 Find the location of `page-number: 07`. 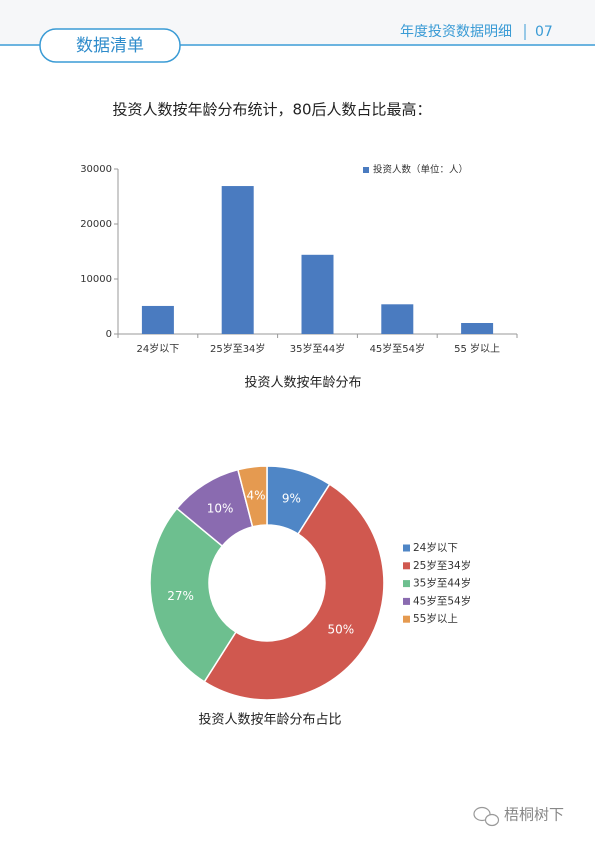

page-number: 07 is located at coordinates (544, 32).